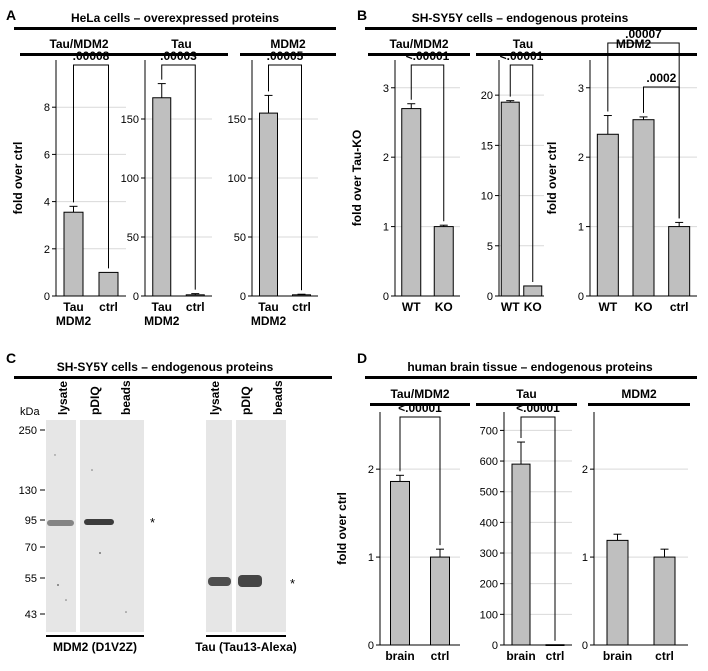 Image resolution: width=708 pixels, height=671 pixels. What do you see at coordinates (31, 548) in the screenshot?
I see `marker-70: 70` at bounding box center [31, 548].